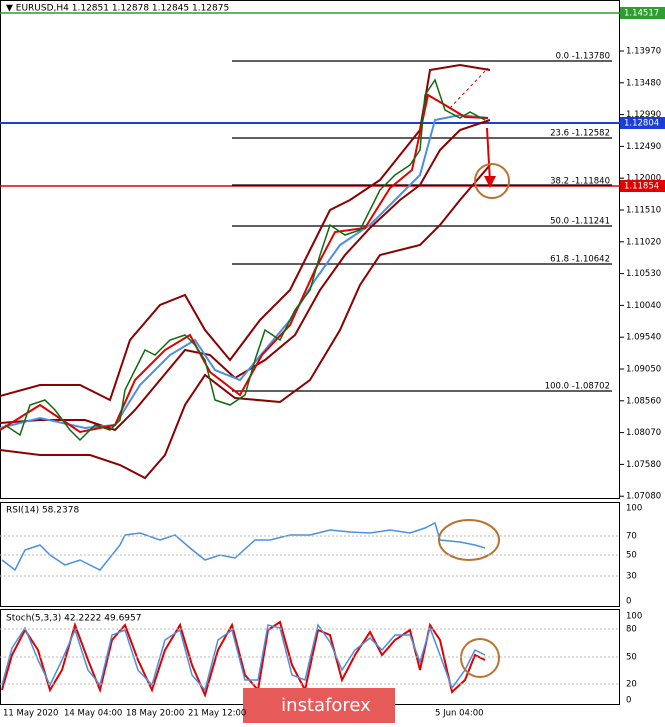 The width and height of the screenshot is (665, 727). I want to click on watermark-bg, so click(319, 705).